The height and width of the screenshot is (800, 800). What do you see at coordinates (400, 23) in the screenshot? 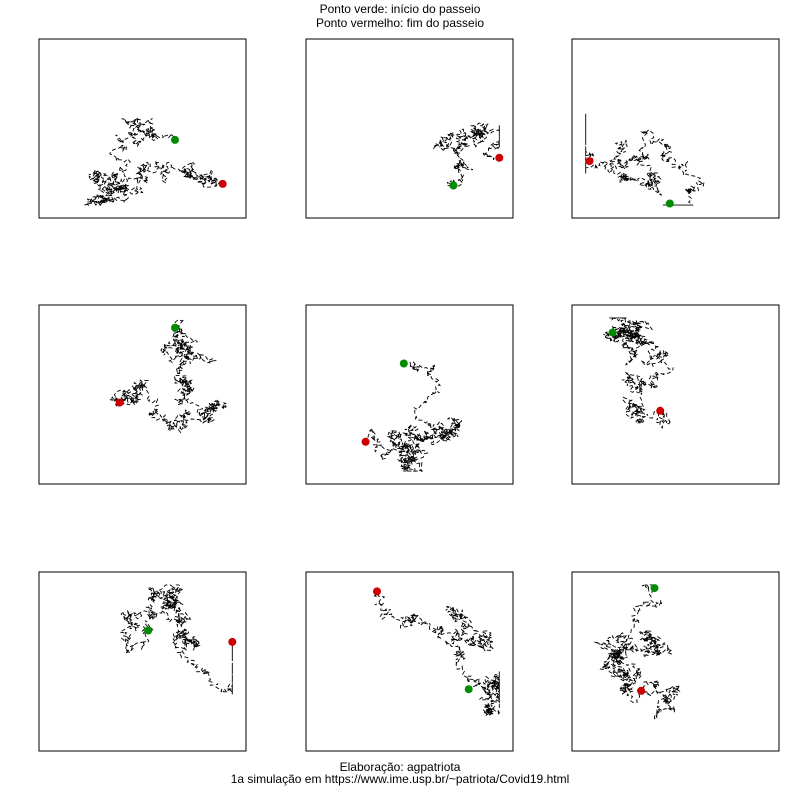
I see `chart-title-line-2: Ponto vermelho: fim do passeio` at bounding box center [400, 23].